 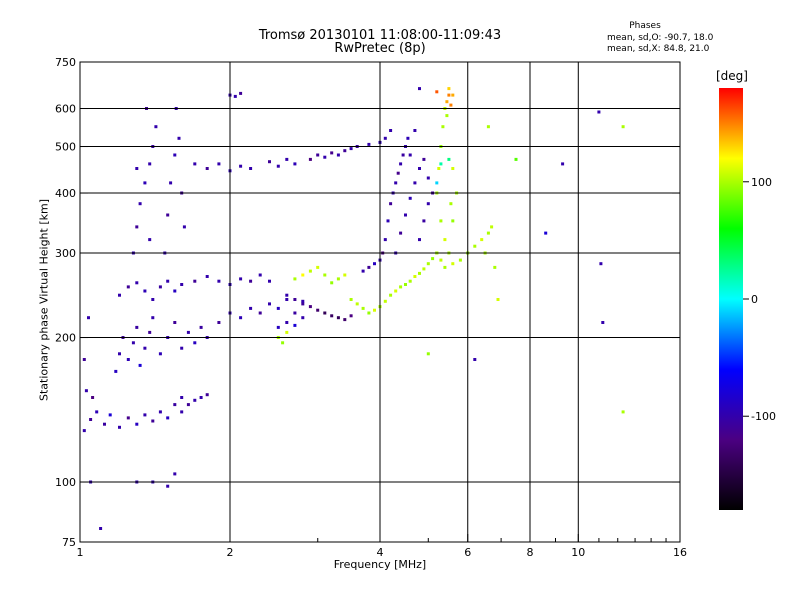 I want to click on y-tick-label: 100, so click(x=65, y=482).